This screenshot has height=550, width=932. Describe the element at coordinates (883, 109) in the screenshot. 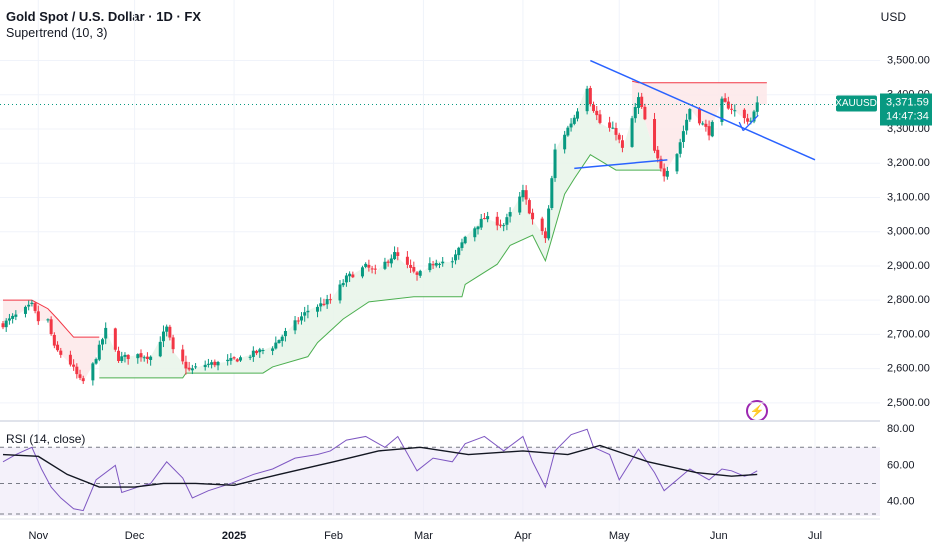

I see `price-tag: XAUUSD 3,371.59 14:47:34` at that location.